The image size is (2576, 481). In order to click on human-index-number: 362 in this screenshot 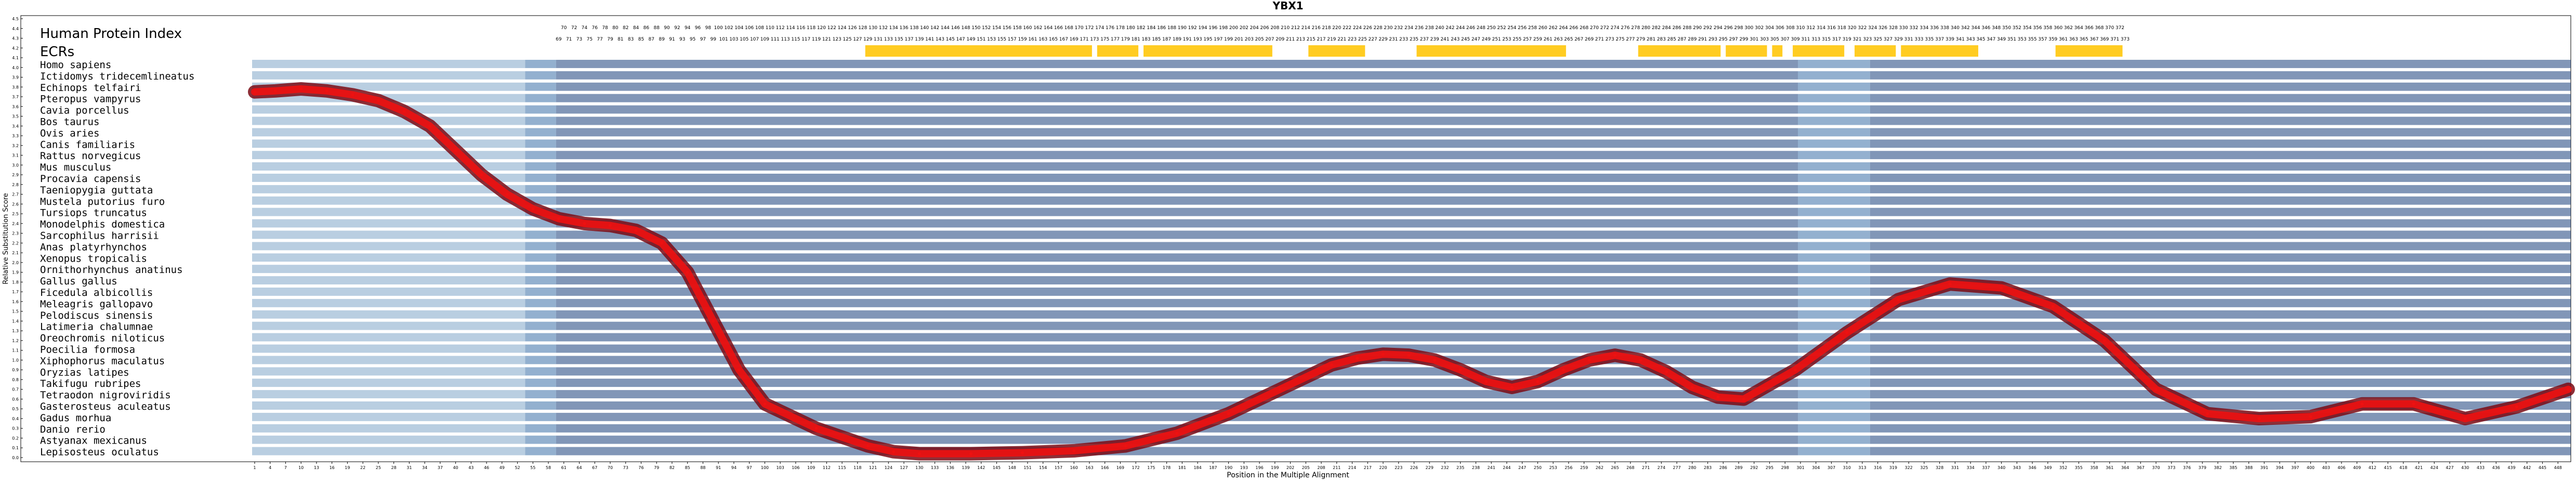, I will do `click(2068, 28)`.